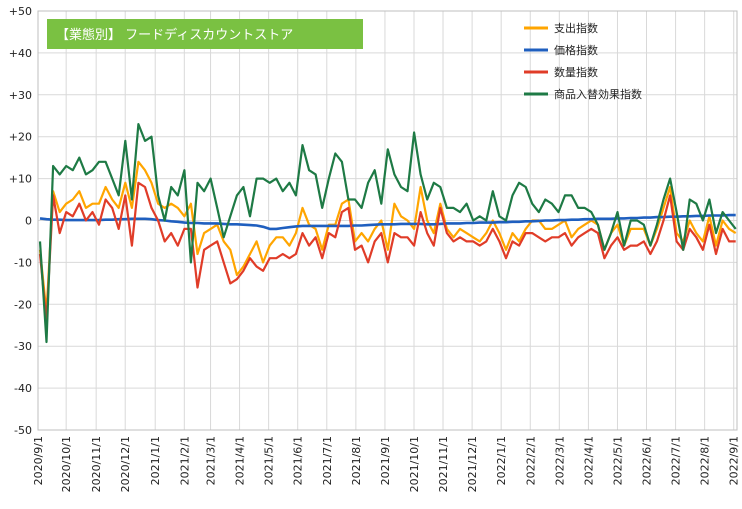 This screenshot has height=509, width=742. I want to click on x-tick-label: 2021/4/1, so click(240, 460).